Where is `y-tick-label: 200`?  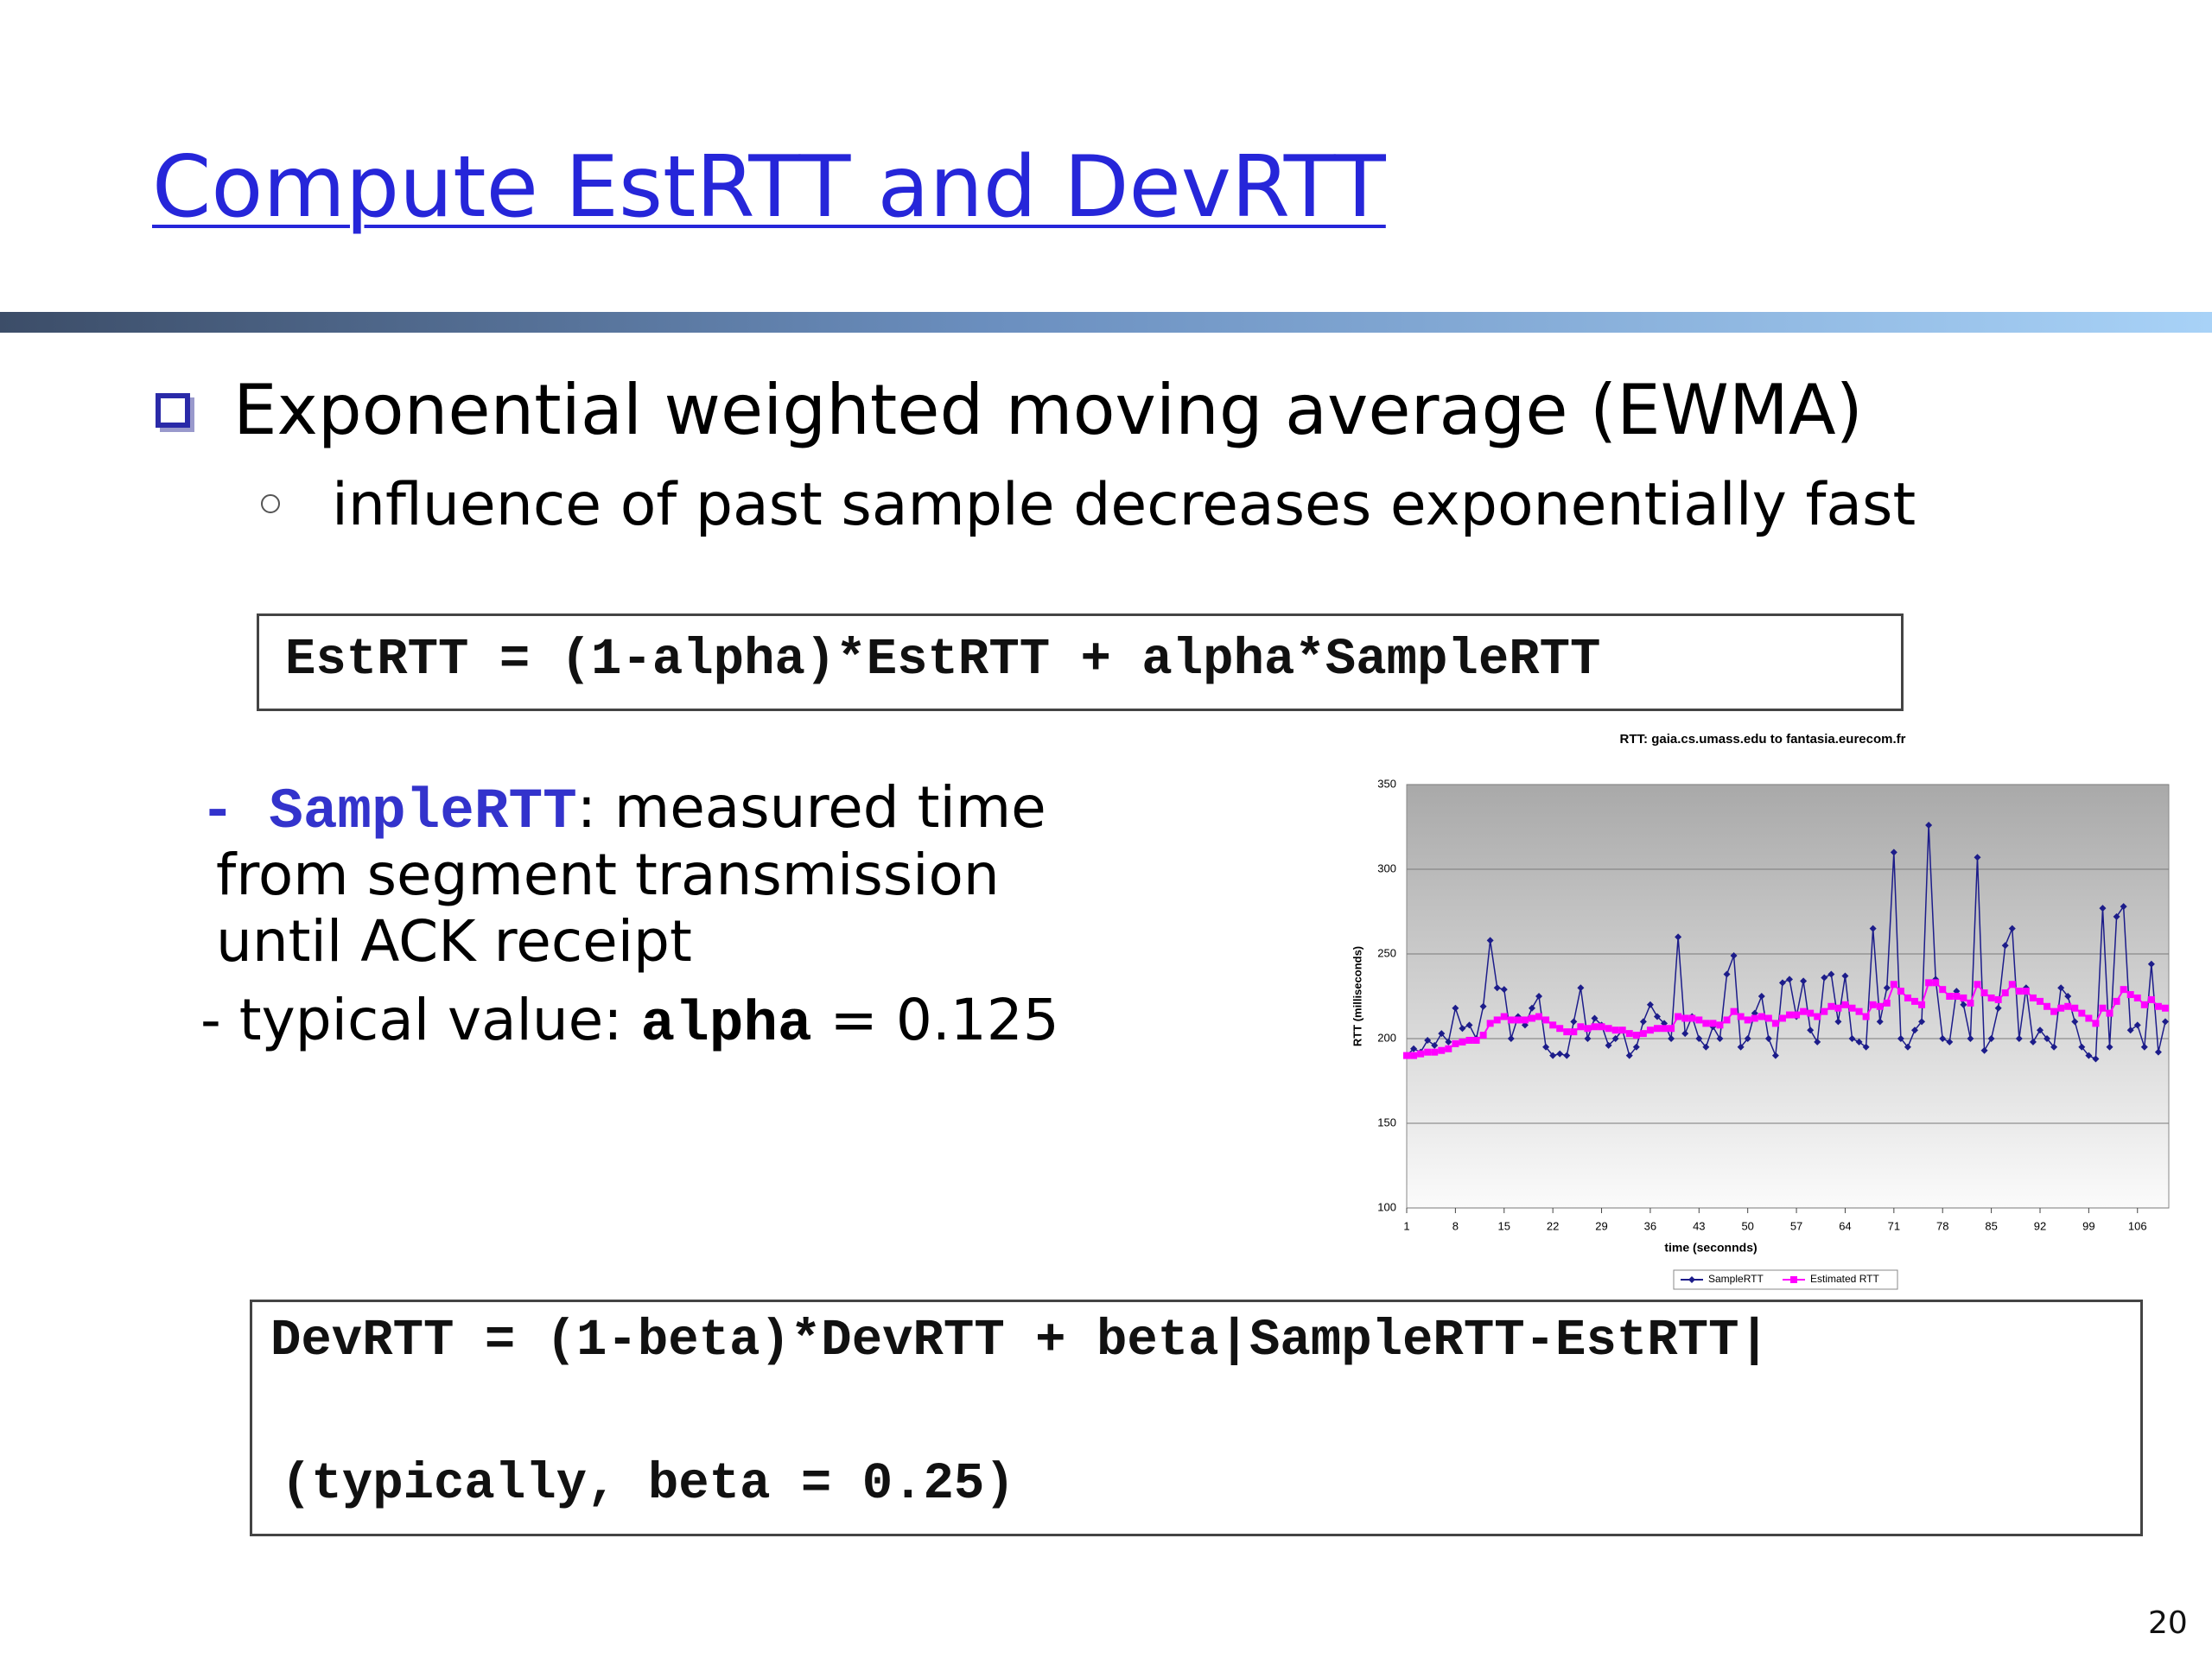 y-tick-label: 200 is located at coordinates (1386, 1037).